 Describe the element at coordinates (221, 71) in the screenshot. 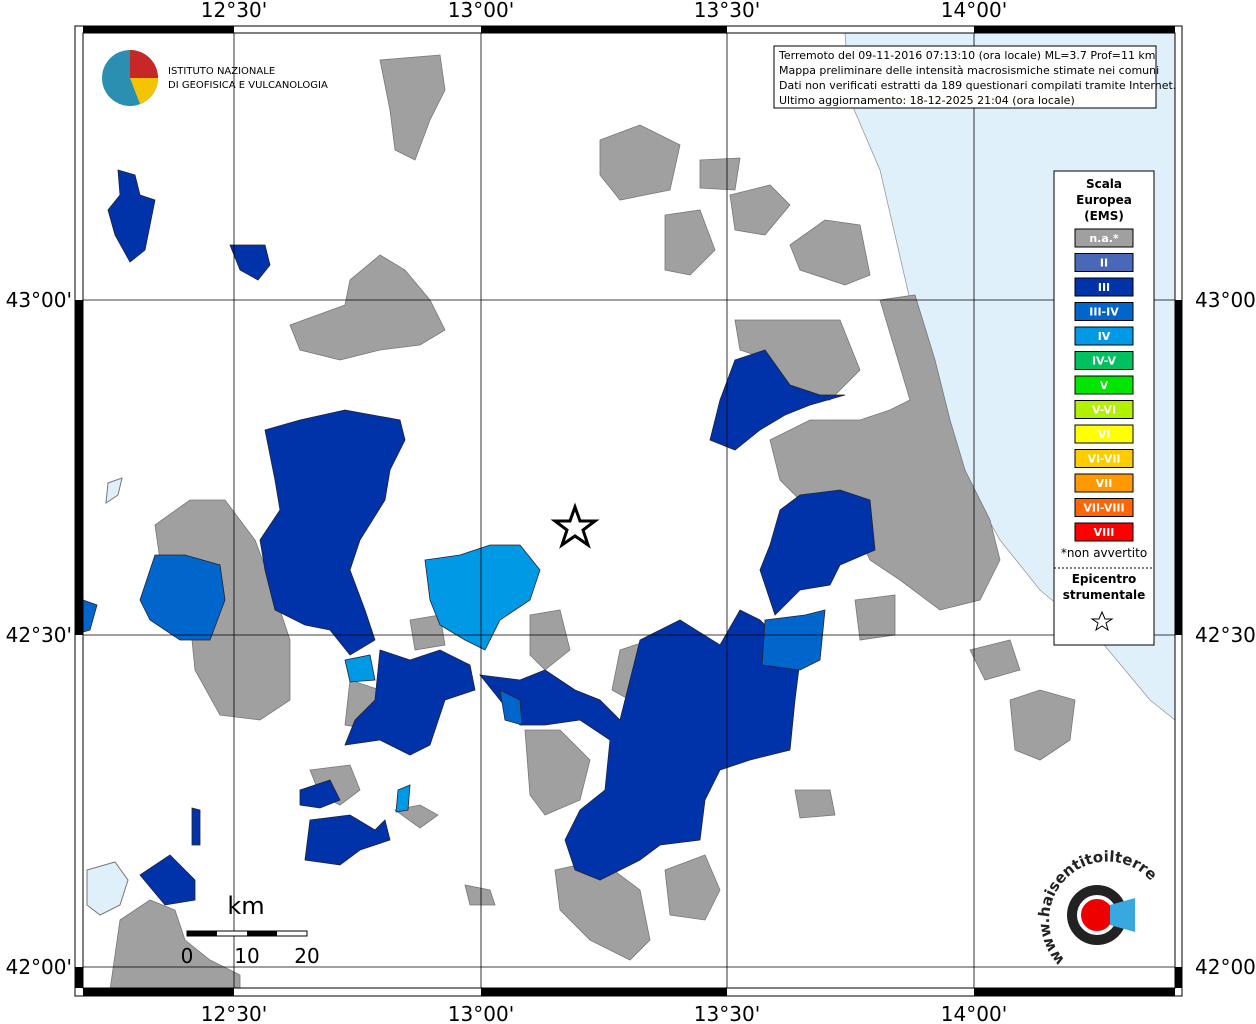

I see `institute-line: ISTITUTO NAZIONALE` at that location.